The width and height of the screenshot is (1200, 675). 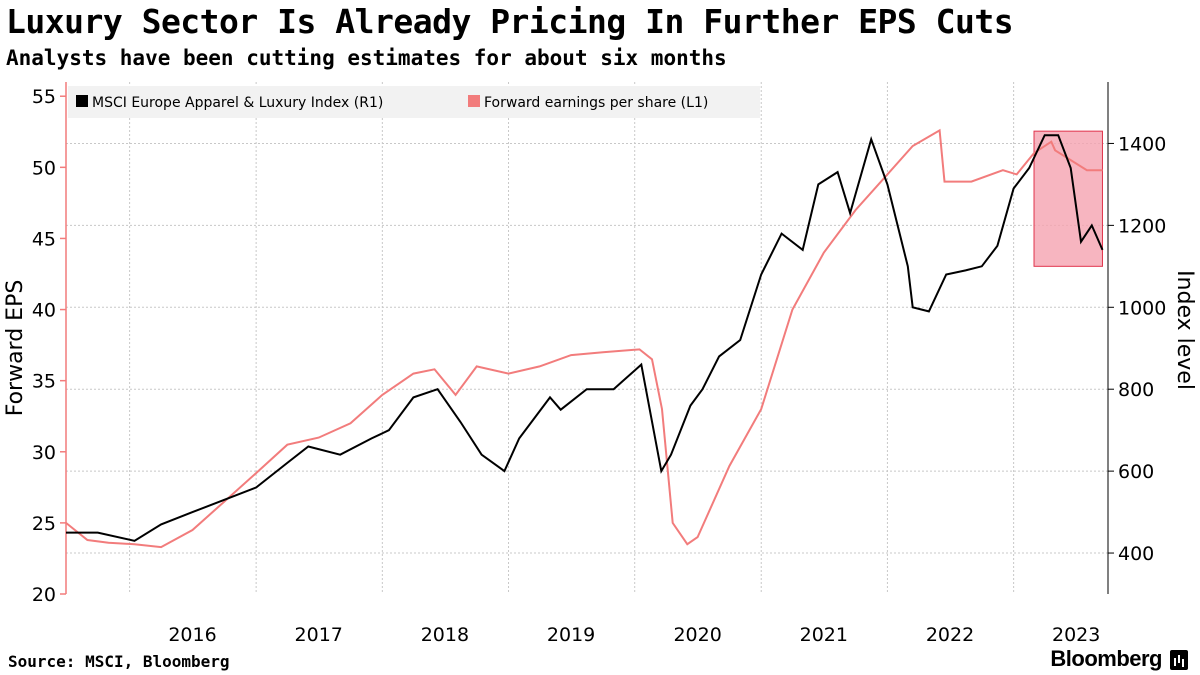 I want to click on right-axis: 400 600 800 1000 1200 1400, so click(x=1136, y=338).